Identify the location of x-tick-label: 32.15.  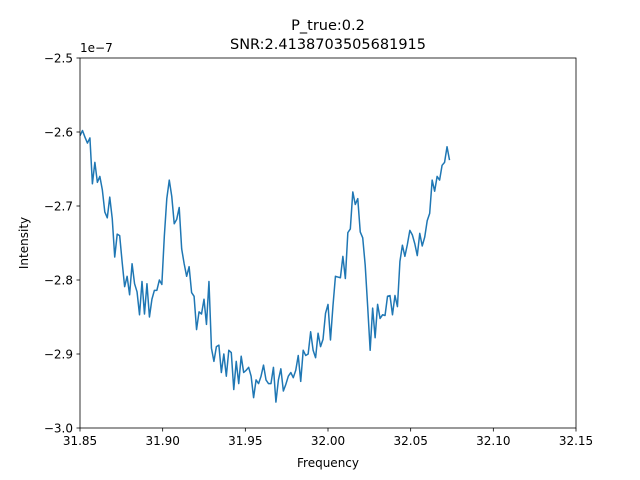
(576, 441).